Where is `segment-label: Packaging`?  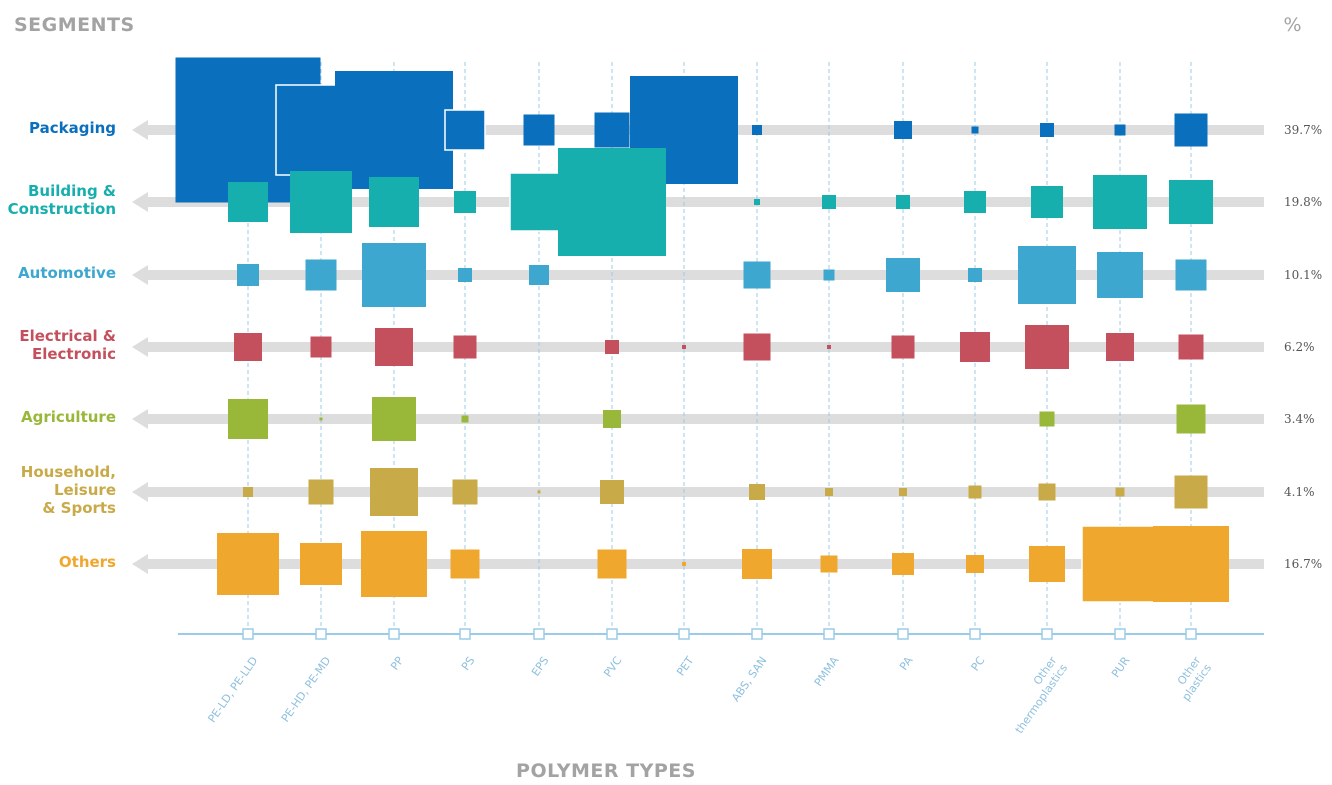
segment-label: Packaging is located at coordinates (72, 128).